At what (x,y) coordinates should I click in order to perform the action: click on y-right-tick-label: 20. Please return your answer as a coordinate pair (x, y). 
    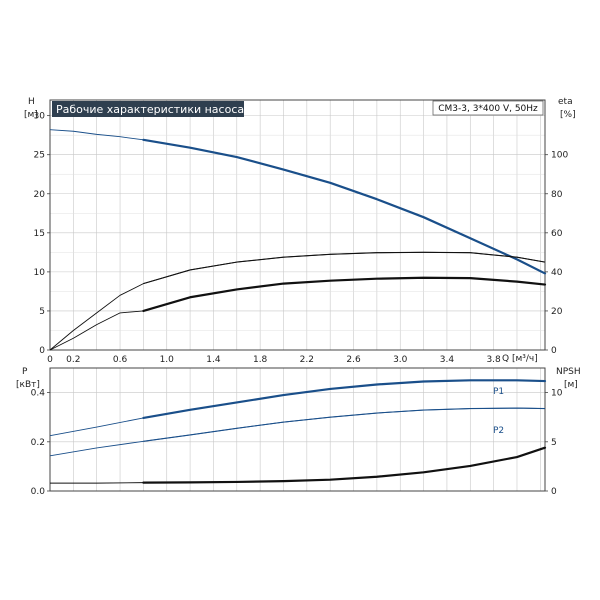
    Looking at the image, I should click on (557, 312).